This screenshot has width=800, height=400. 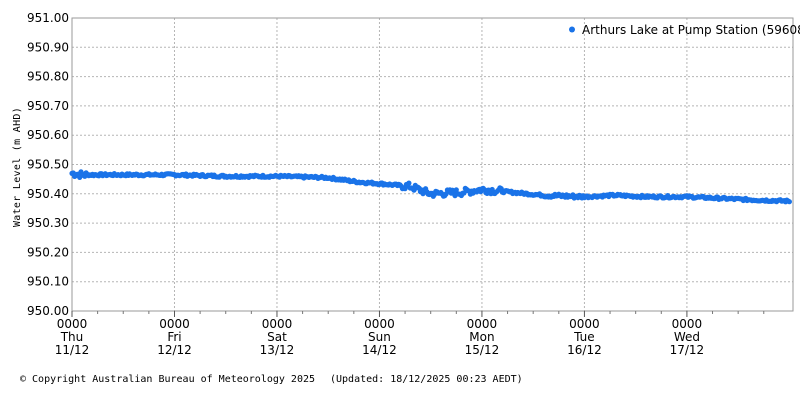 I want to click on y-tick-label: 950.80, so click(x=48, y=77).